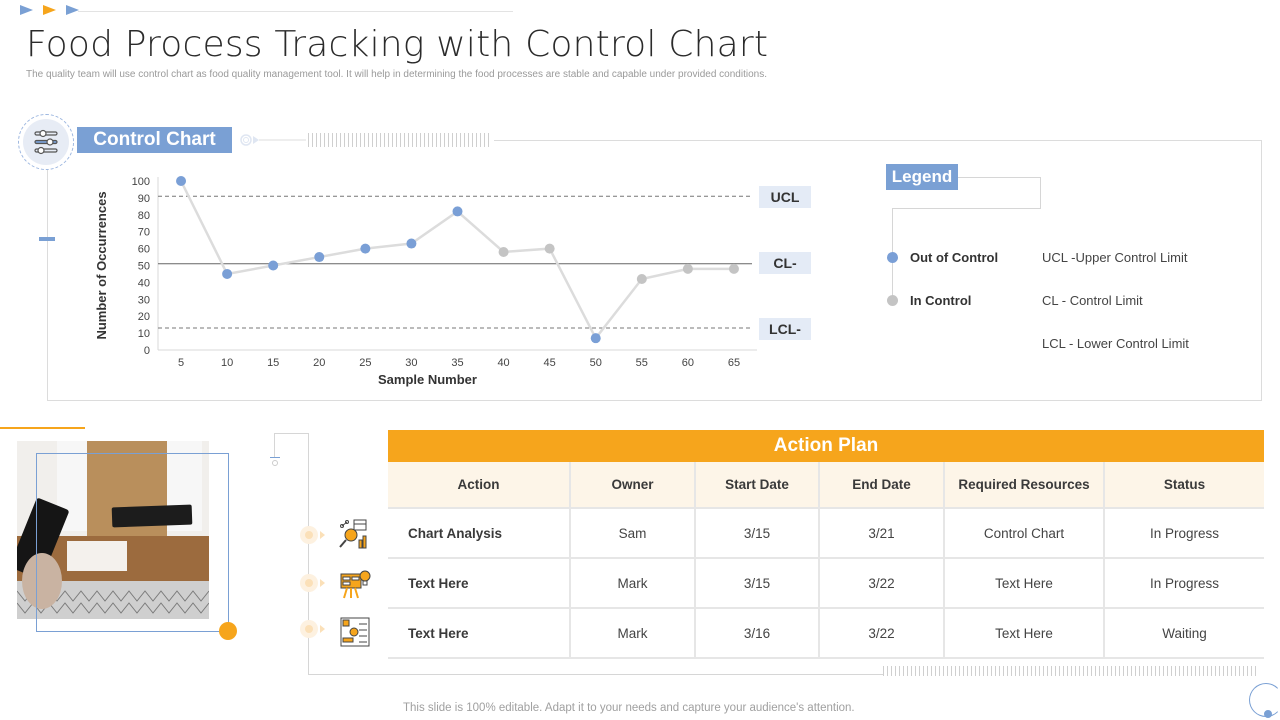 The width and height of the screenshot is (1280, 720). Describe the element at coordinates (826, 446) in the screenshot. I see `action-plan-title: Action Plan` at that location.